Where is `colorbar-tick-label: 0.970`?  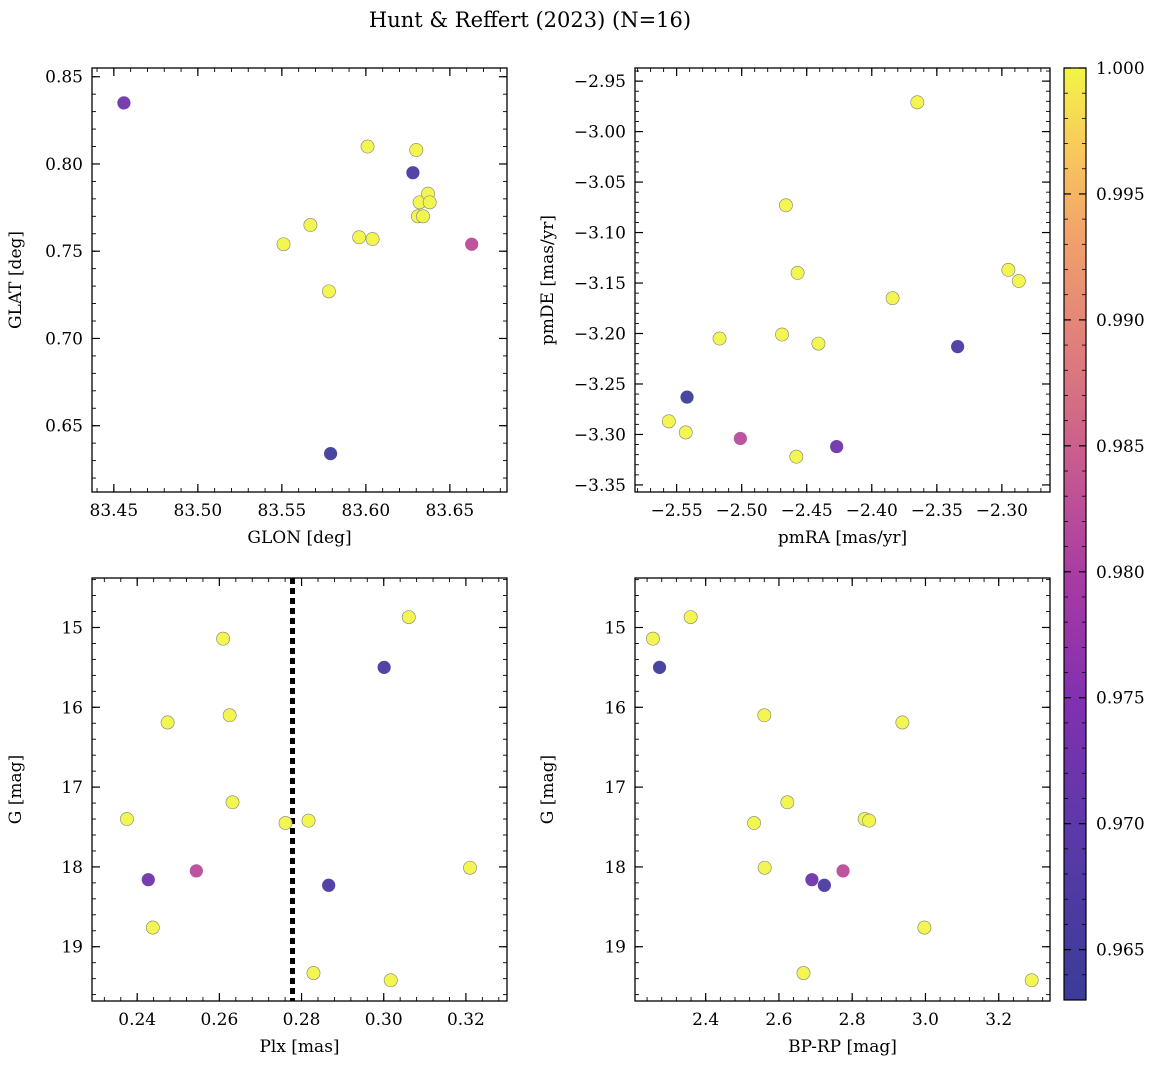
colorbar-tick-label: 0.970 is located at coordinates (1120, 825).